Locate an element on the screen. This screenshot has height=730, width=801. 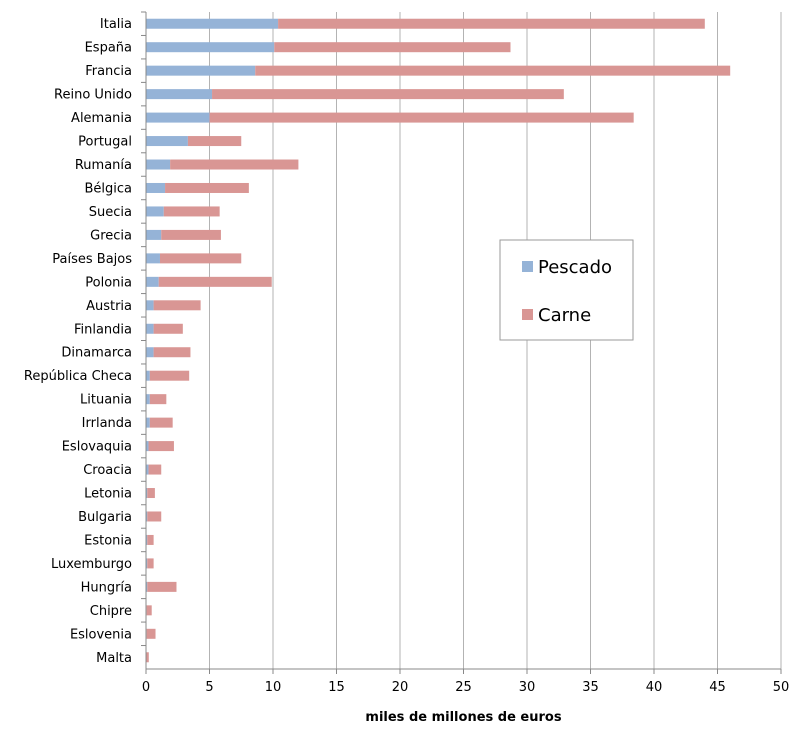
category-label: Croacia is located at coordinates (107, 470).